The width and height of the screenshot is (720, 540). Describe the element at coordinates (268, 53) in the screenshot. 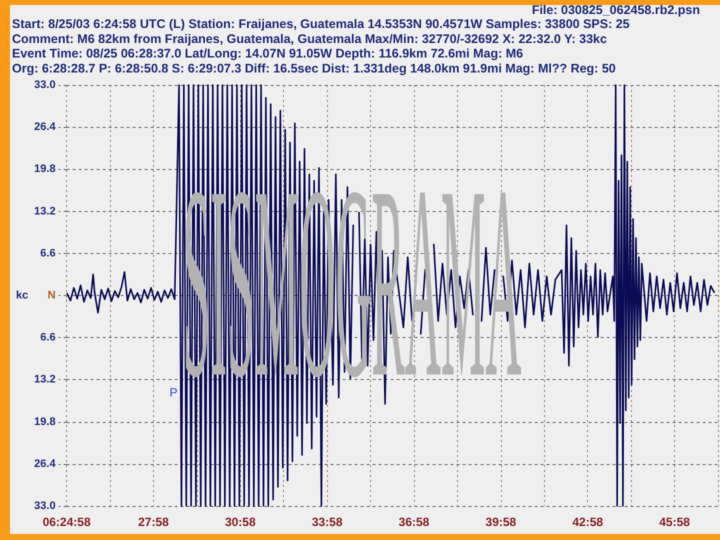

I see `text: Event Time: 08/25 06:28:37.0 Lat/Long: 14.07N 91.05W Depth: 116.9km 72.6mi Mag: M6` at that location.